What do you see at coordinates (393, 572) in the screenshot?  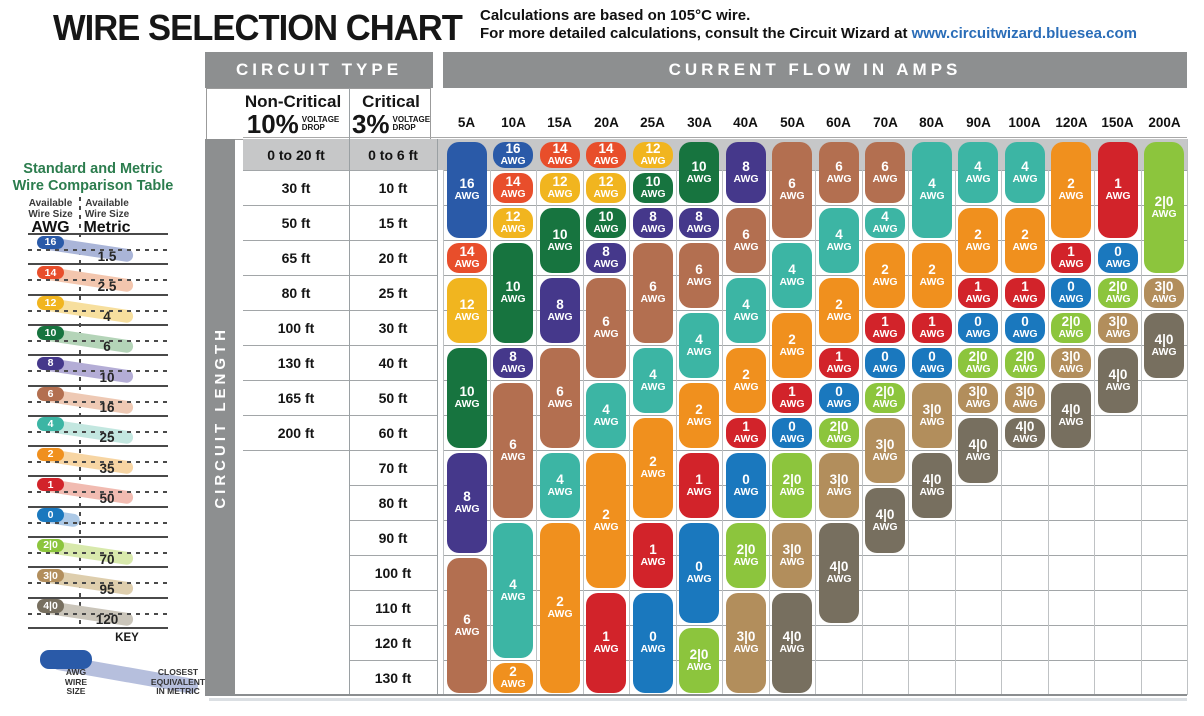 I see `row-label-critical: 100 ft` at bounding box center [393, 572].